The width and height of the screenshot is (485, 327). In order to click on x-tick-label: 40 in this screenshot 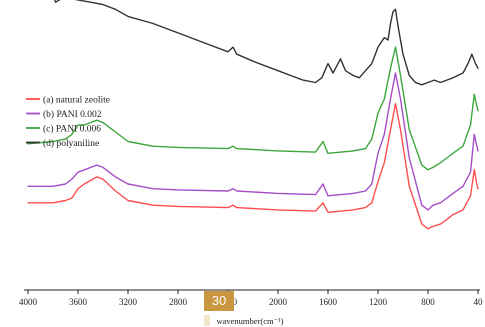, I will do `click(479, 302)`.